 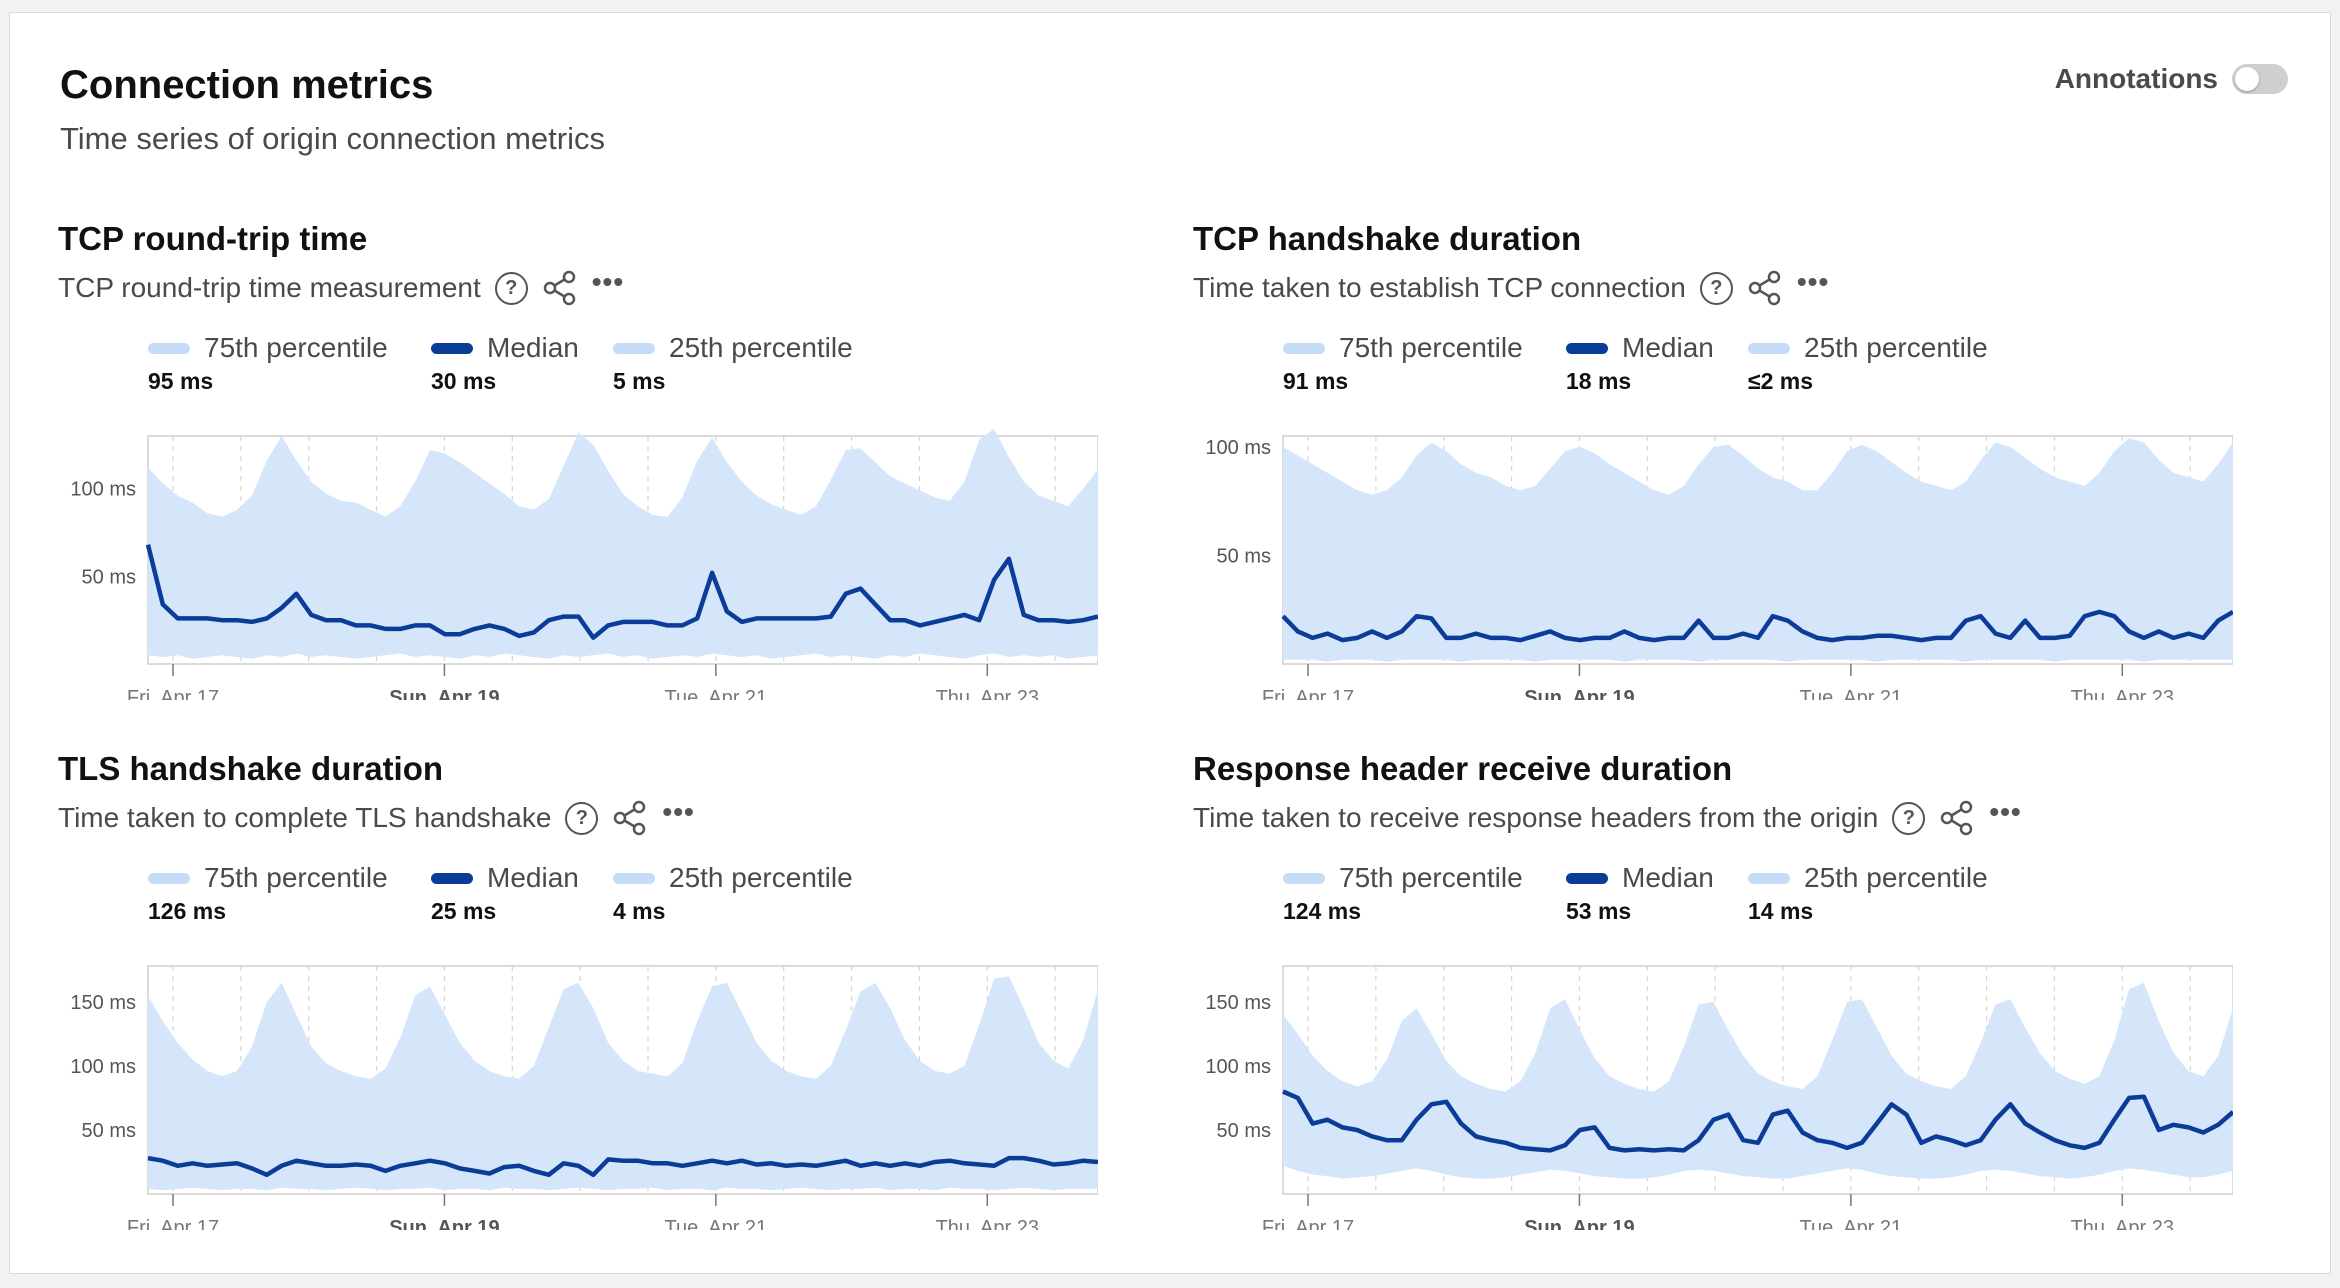 What do you see at coordinates (464, 911) in the screenshot?
I see `stat-median: 25 ms` at bounding box center [464, 911].